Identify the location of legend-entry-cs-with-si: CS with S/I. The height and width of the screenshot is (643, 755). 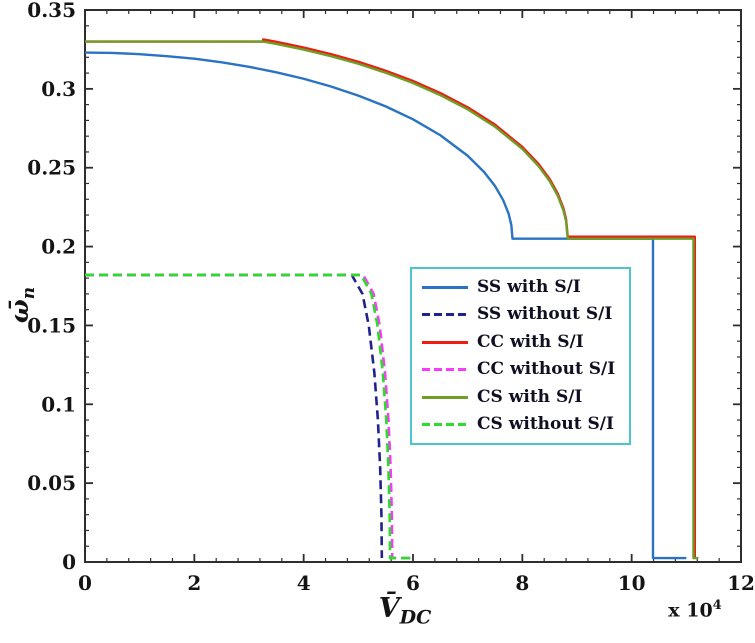
(525, 397).